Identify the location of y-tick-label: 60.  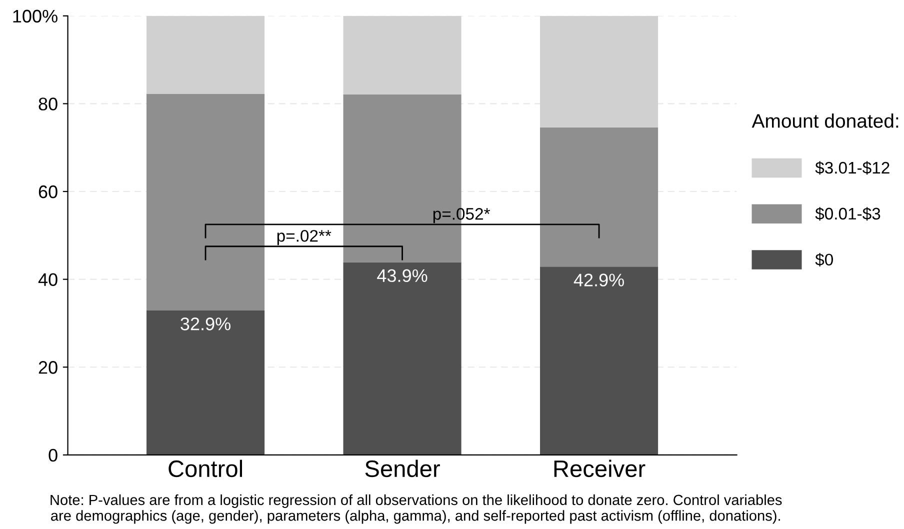
(48, 191).